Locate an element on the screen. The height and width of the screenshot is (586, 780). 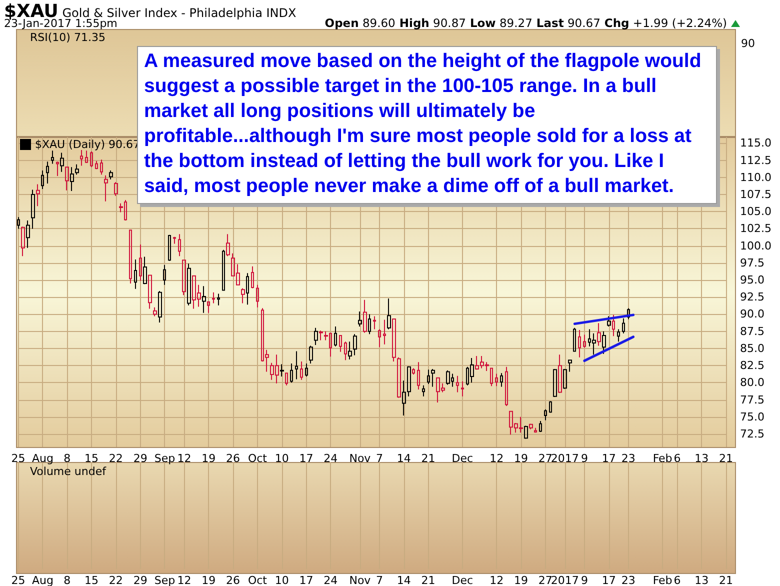
category-label: 7 is located at coordinates (379, 580).